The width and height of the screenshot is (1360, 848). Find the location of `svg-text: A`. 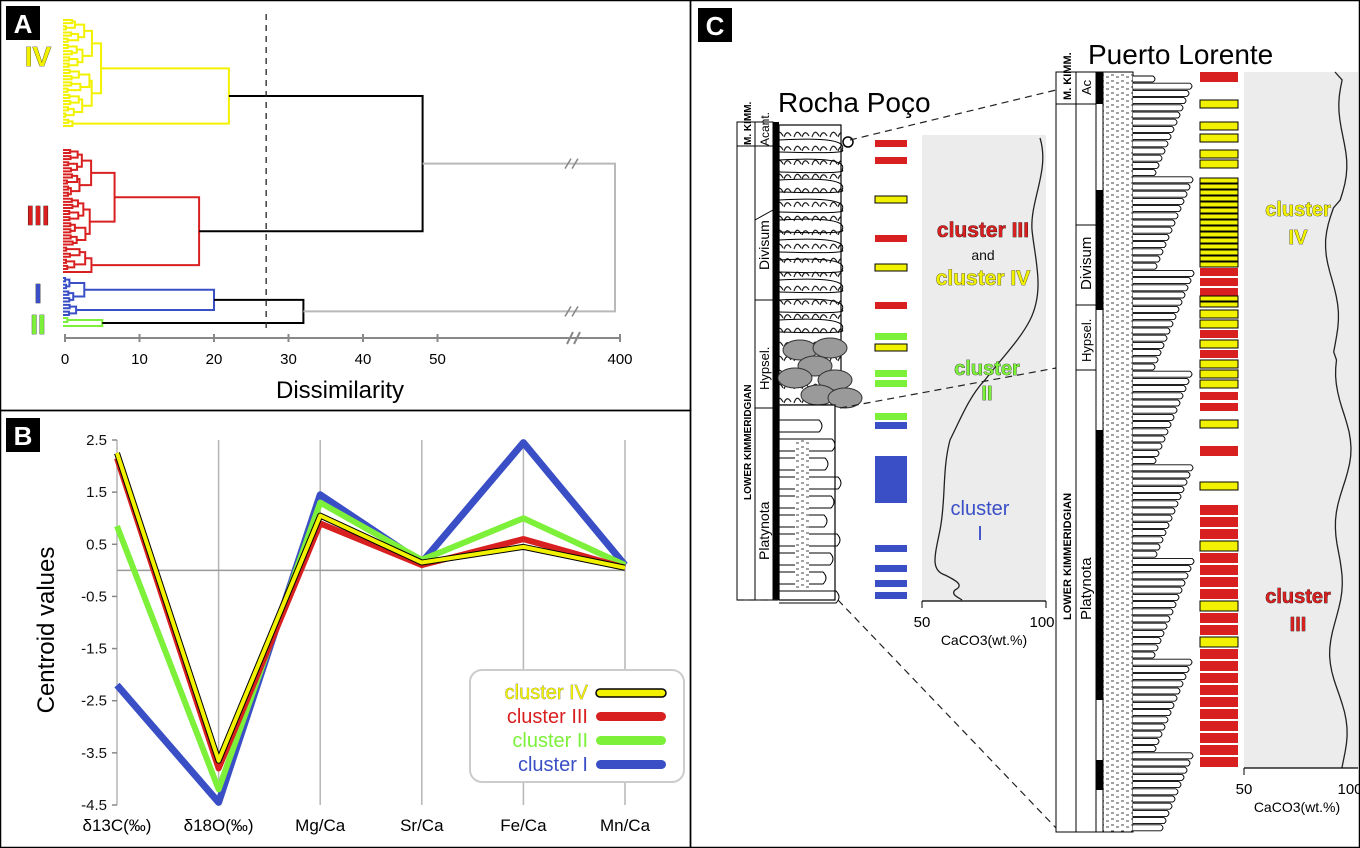

svg-text: A is located at coordinates (23, 24).